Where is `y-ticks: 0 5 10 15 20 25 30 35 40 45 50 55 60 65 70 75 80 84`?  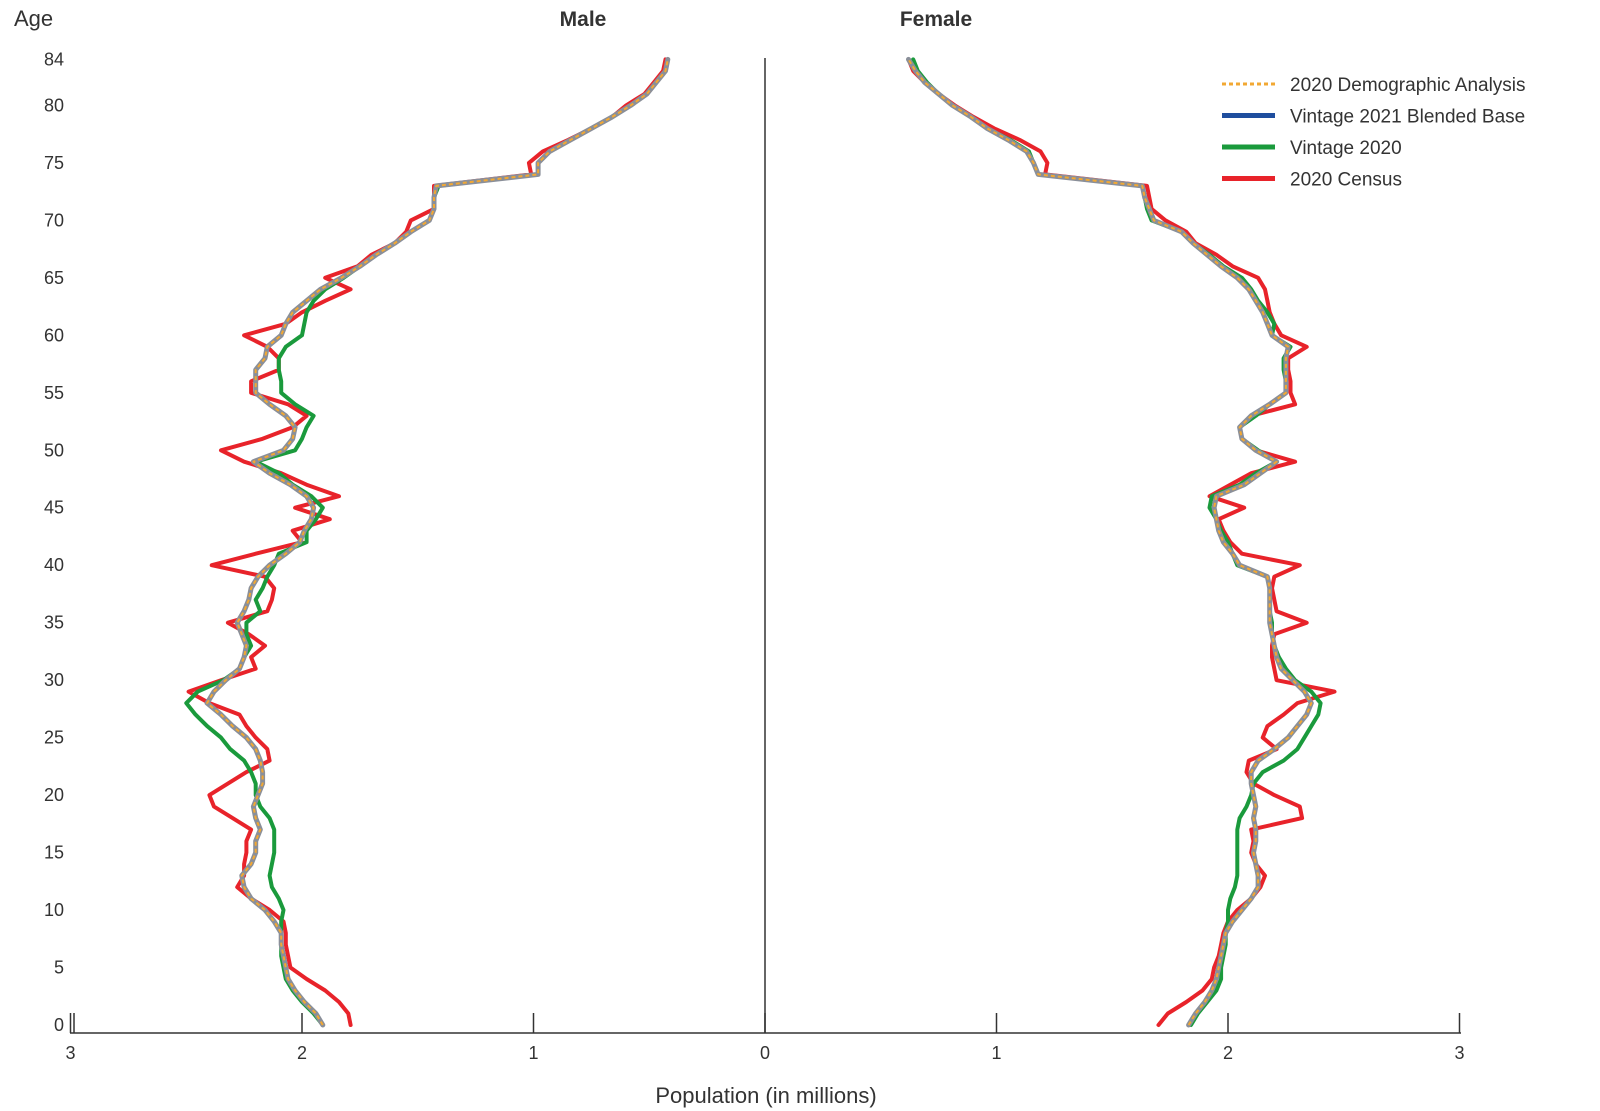 y-ticks: 0 5 10 15 20 25 30 35 40 45 50 55 60 65 70 75 80 84 is located at coordinates (54, 542).